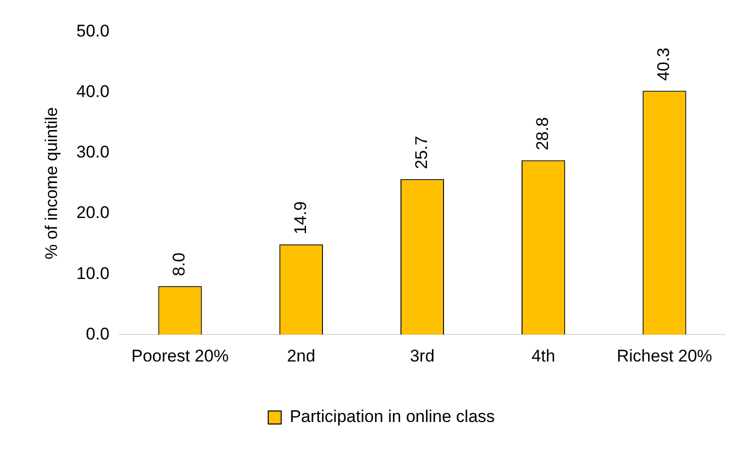 Image resolution: width=753 pixels, height=454 pixels. What do you see at coordinates (93, 212) in the screenshot?
I see `y-tick-label: 20.0` at bounding box center [93, 212].